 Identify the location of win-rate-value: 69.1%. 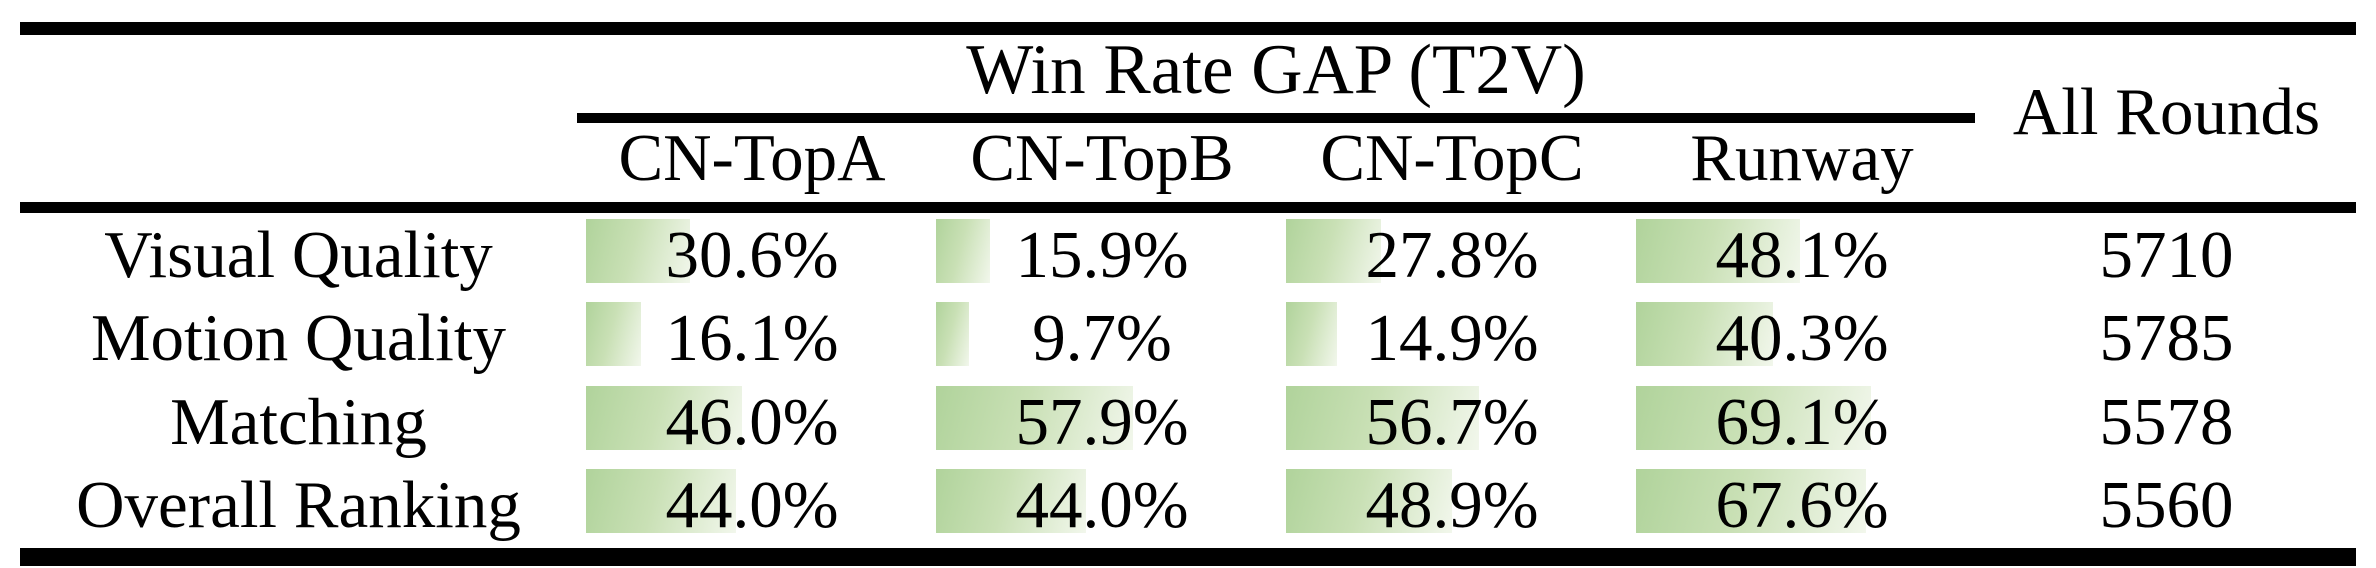
(1802, 421).